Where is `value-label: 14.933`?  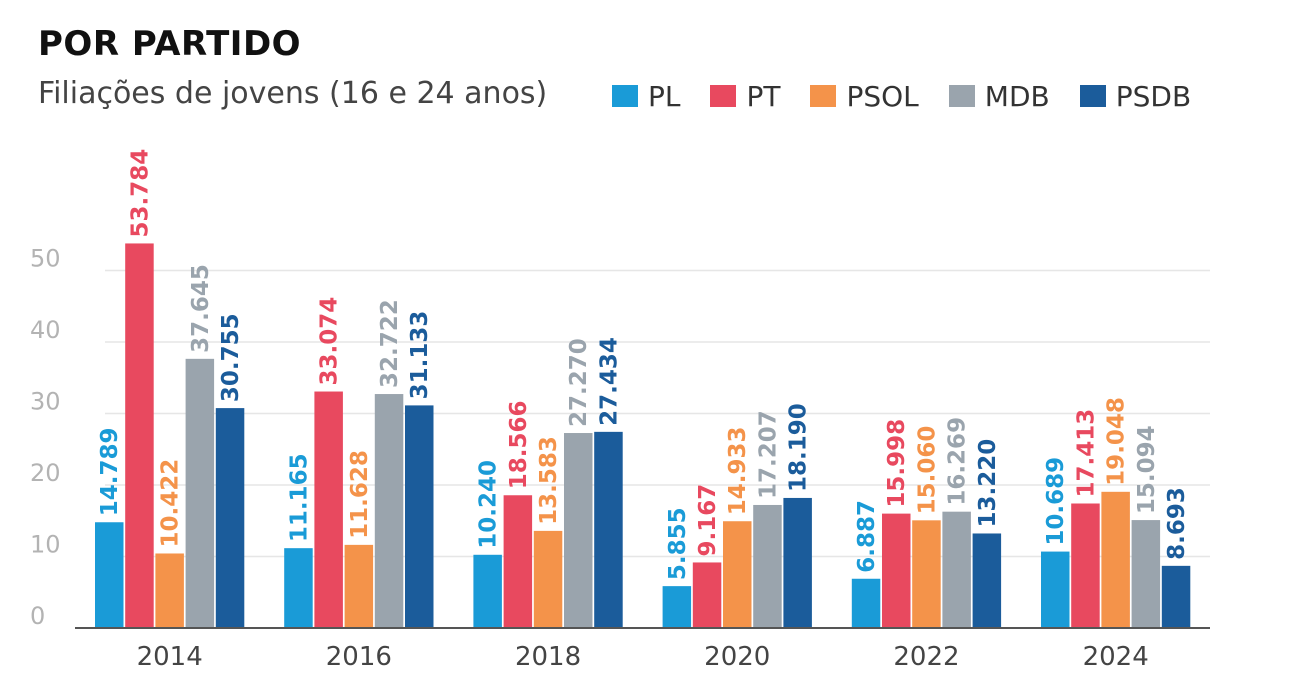 value-label: 14.933 is located at coordinates (738, 470).